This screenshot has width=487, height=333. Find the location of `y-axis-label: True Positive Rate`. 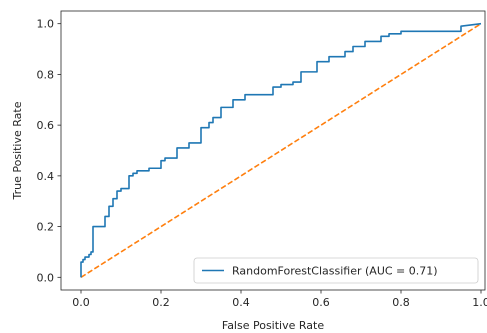

y-axis-label: True Positive Rate is located at coordinates (17, 150).